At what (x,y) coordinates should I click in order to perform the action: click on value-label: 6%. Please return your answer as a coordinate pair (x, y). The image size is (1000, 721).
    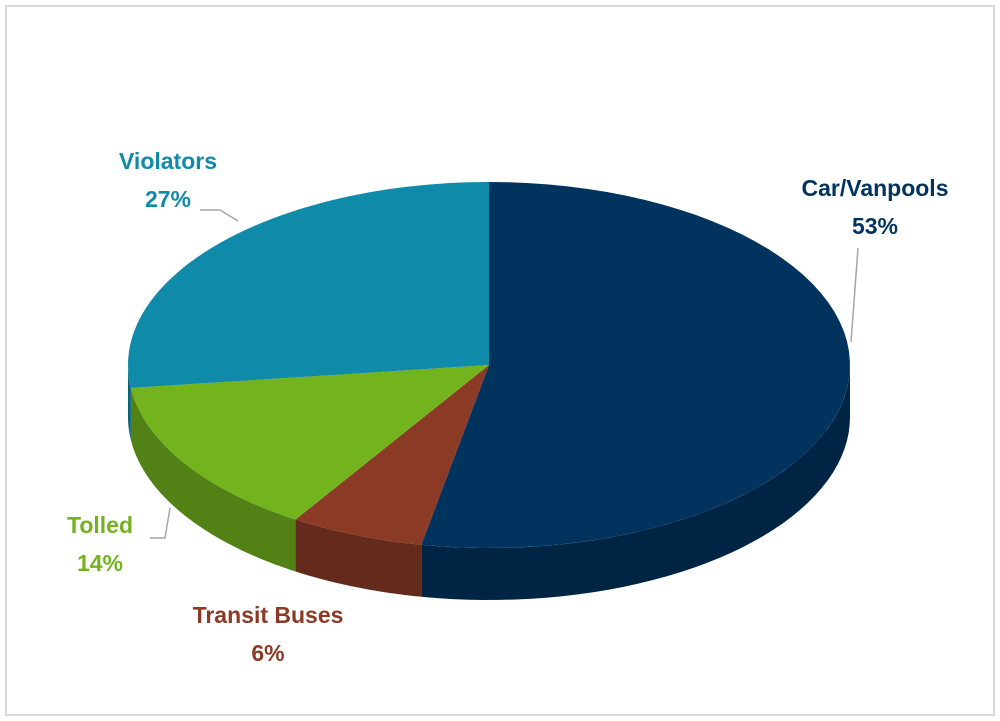
    Looking at the image, I should click on (267, 653).